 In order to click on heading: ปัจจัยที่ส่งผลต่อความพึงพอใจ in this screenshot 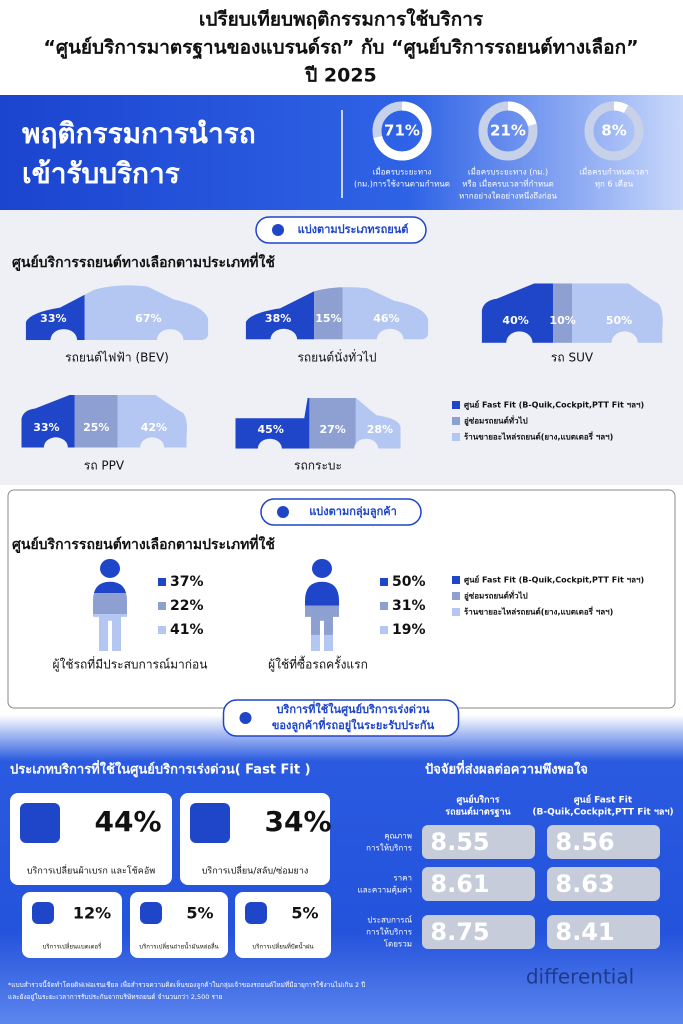, I will do `click(506, 769)`.